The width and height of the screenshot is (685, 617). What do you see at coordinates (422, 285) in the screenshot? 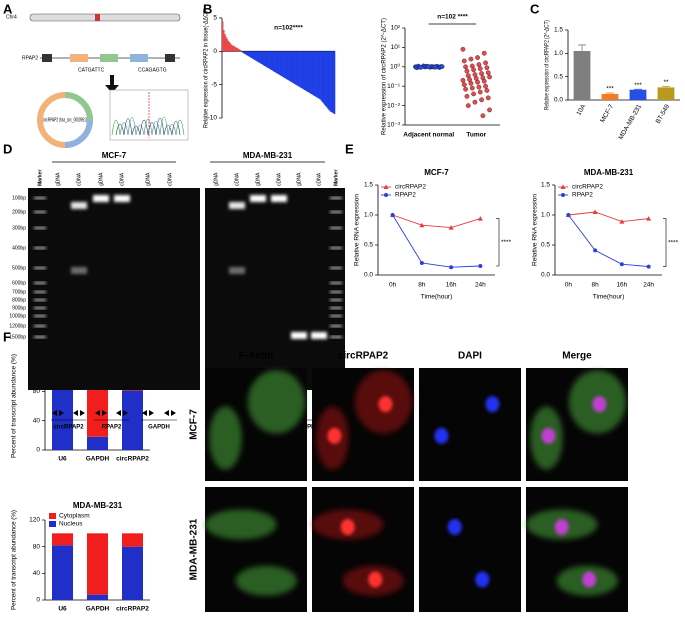
I see `x-tick-label: 8h` at bounding box center [422, 285].